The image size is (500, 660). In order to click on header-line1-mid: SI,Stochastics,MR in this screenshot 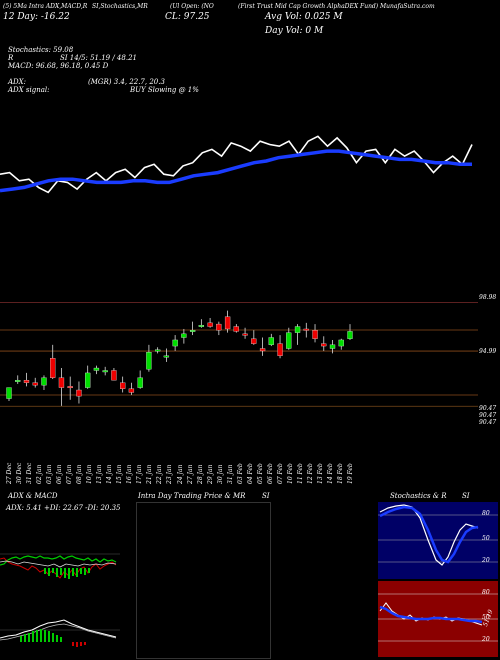, I will do `click(120, 6)`.